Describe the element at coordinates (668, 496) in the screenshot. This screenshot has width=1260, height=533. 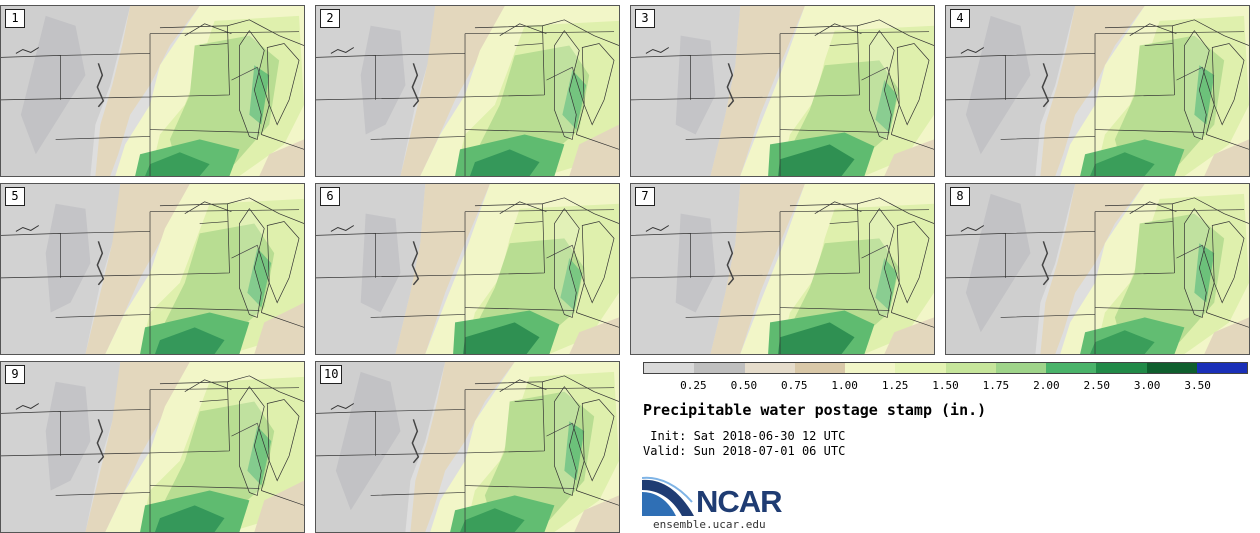
I see `ncar-logo-icon` at that location.